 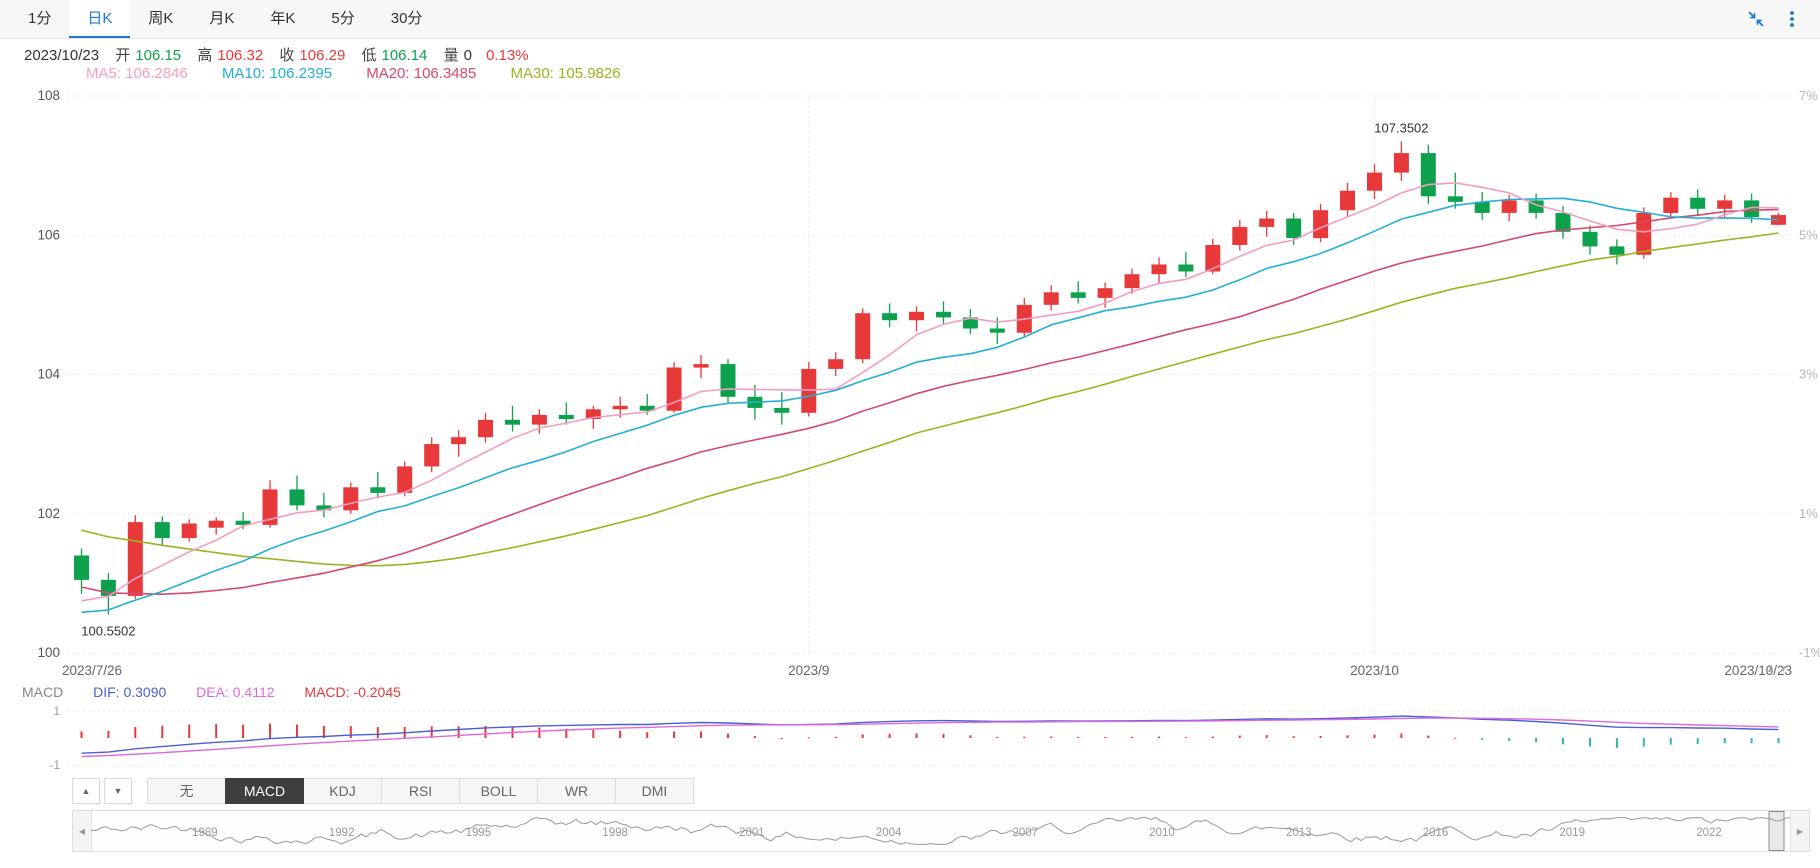 What do you see at coordinates (1776, 831) in the screenshot?
I see `nav-selection-window` at bounding box center [1776, 831].